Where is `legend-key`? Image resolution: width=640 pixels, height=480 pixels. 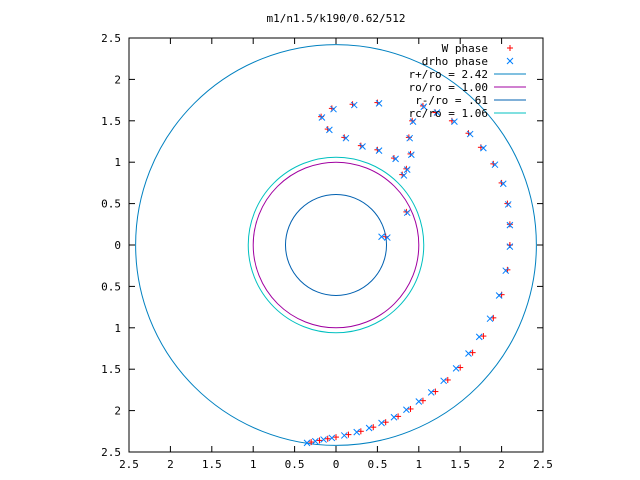 legend-key is located at coordinates (510, 48).